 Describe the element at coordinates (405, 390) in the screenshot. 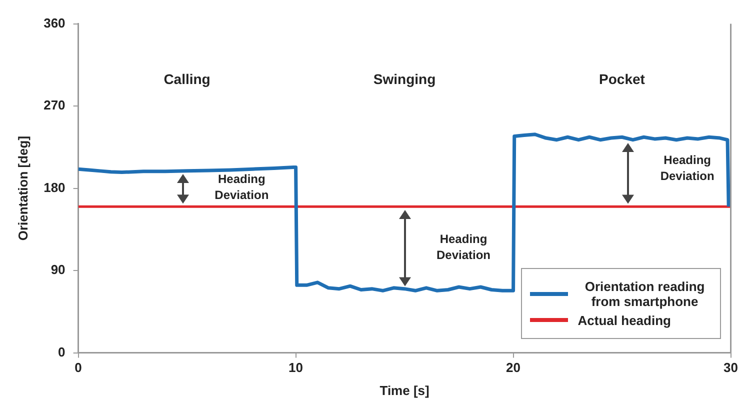

I see `x-axis-title: Time [s]` at that location.